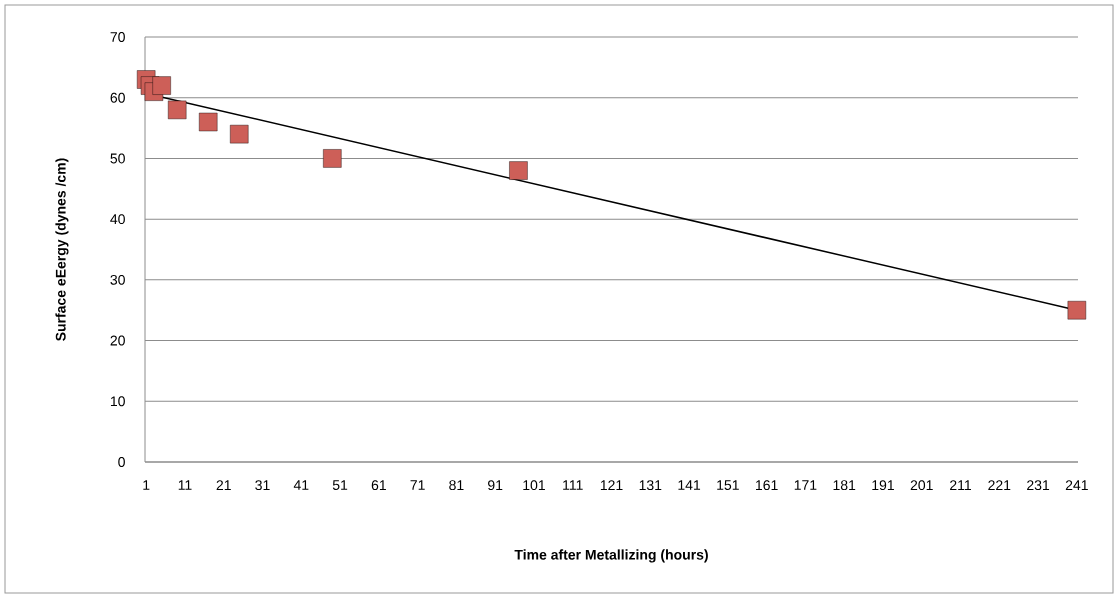 This screenshot has width=1118, height=598. What do you see at coordinates (844, 485) in the screenshot?
I see `x-tick-label: 181` at bounding box center [844, 485].